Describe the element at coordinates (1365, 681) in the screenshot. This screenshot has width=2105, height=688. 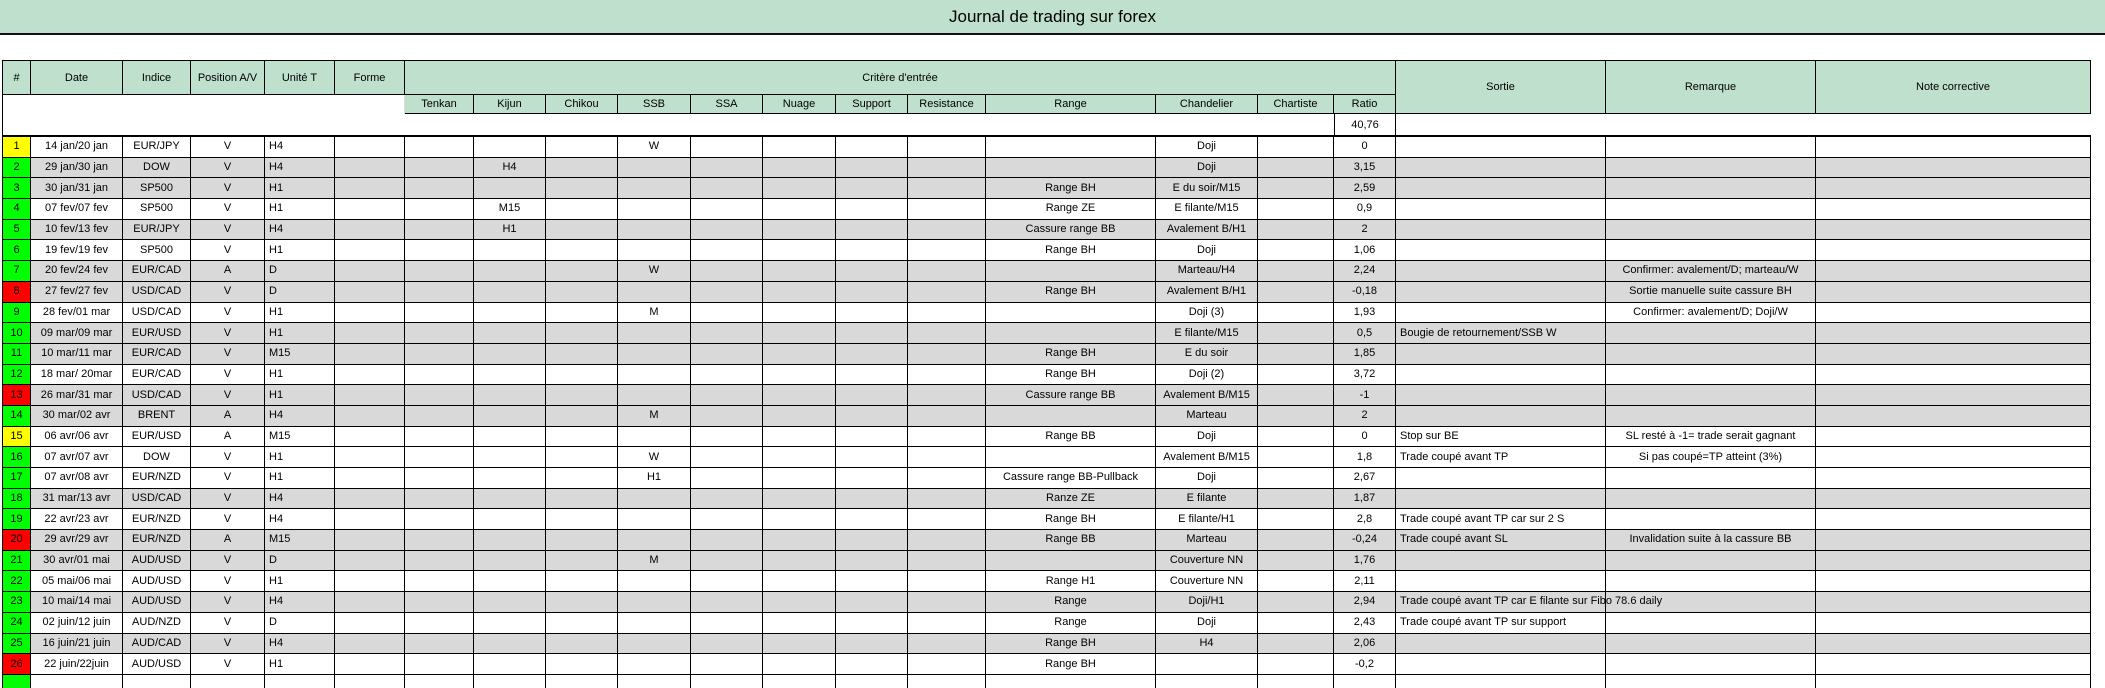
I see `cell-ratio` at that location.